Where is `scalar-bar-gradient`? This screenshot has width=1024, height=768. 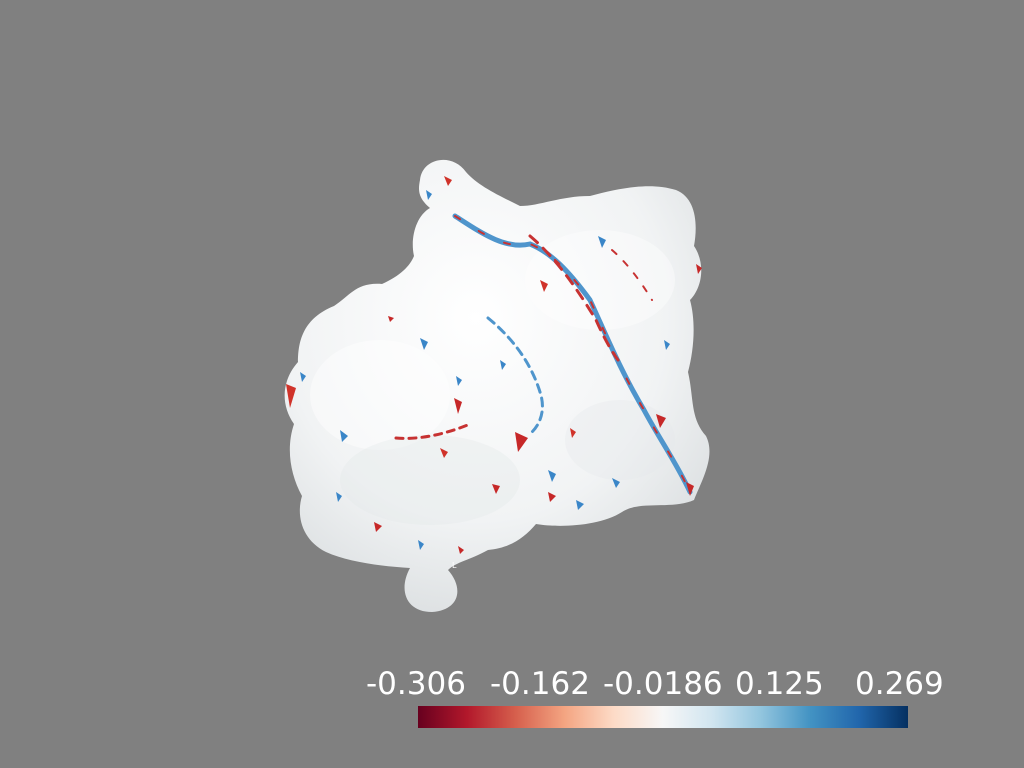 scalar-bar-gradient is located at coordinates (663, 717).